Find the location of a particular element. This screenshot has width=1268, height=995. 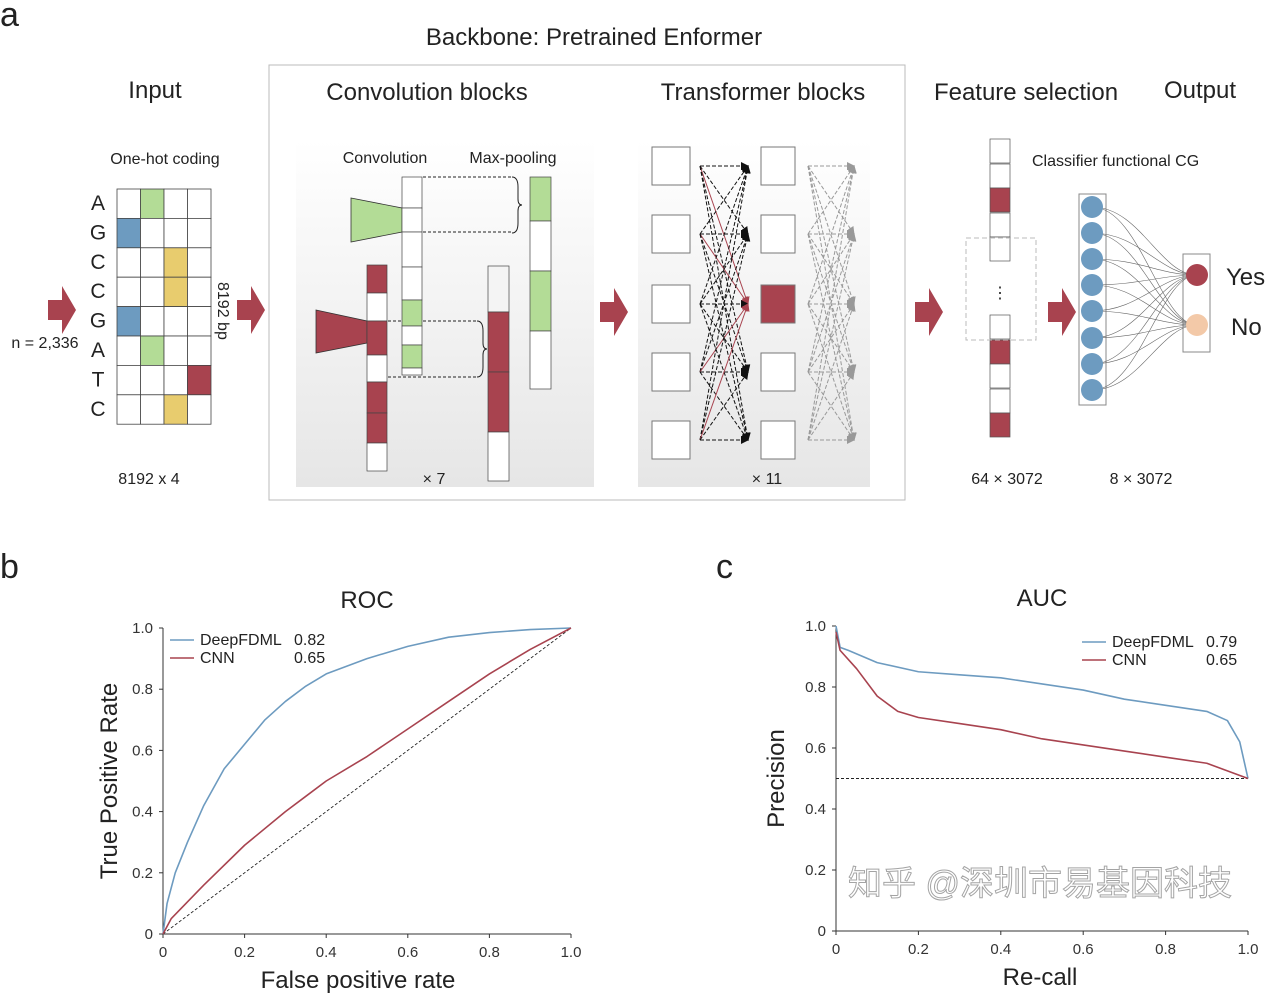

n-label: n = 2,336 is located at coordinates (44, 343).